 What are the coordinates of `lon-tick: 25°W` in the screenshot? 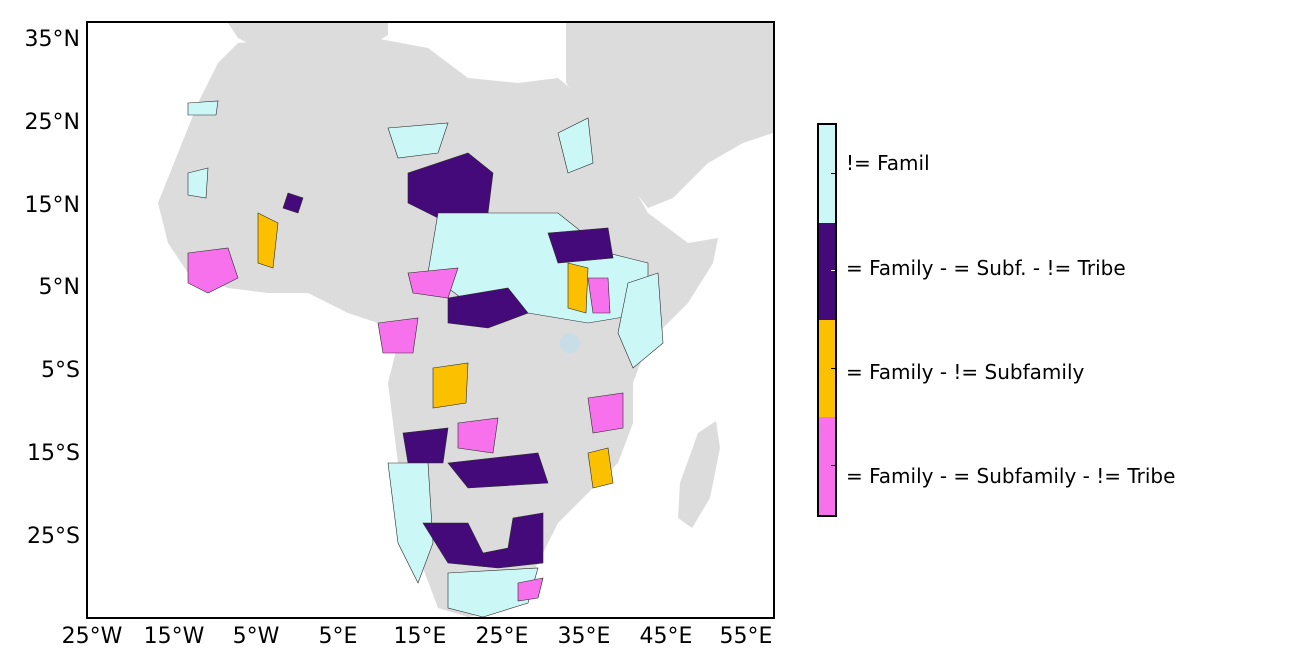 It's located at (92, 636).